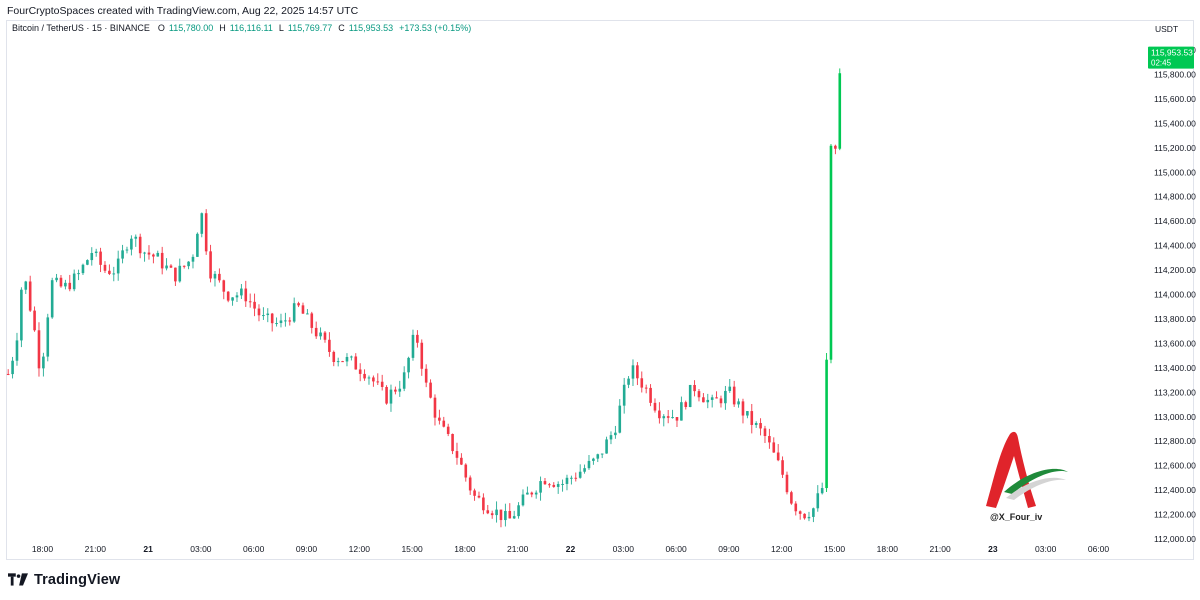 Image resolution: width=1200 pixels, height=600 pixels. Describe the element at coordinates (1175, 417) in the screenshot. I see `y-tick-label: 113,000.00` at that location.